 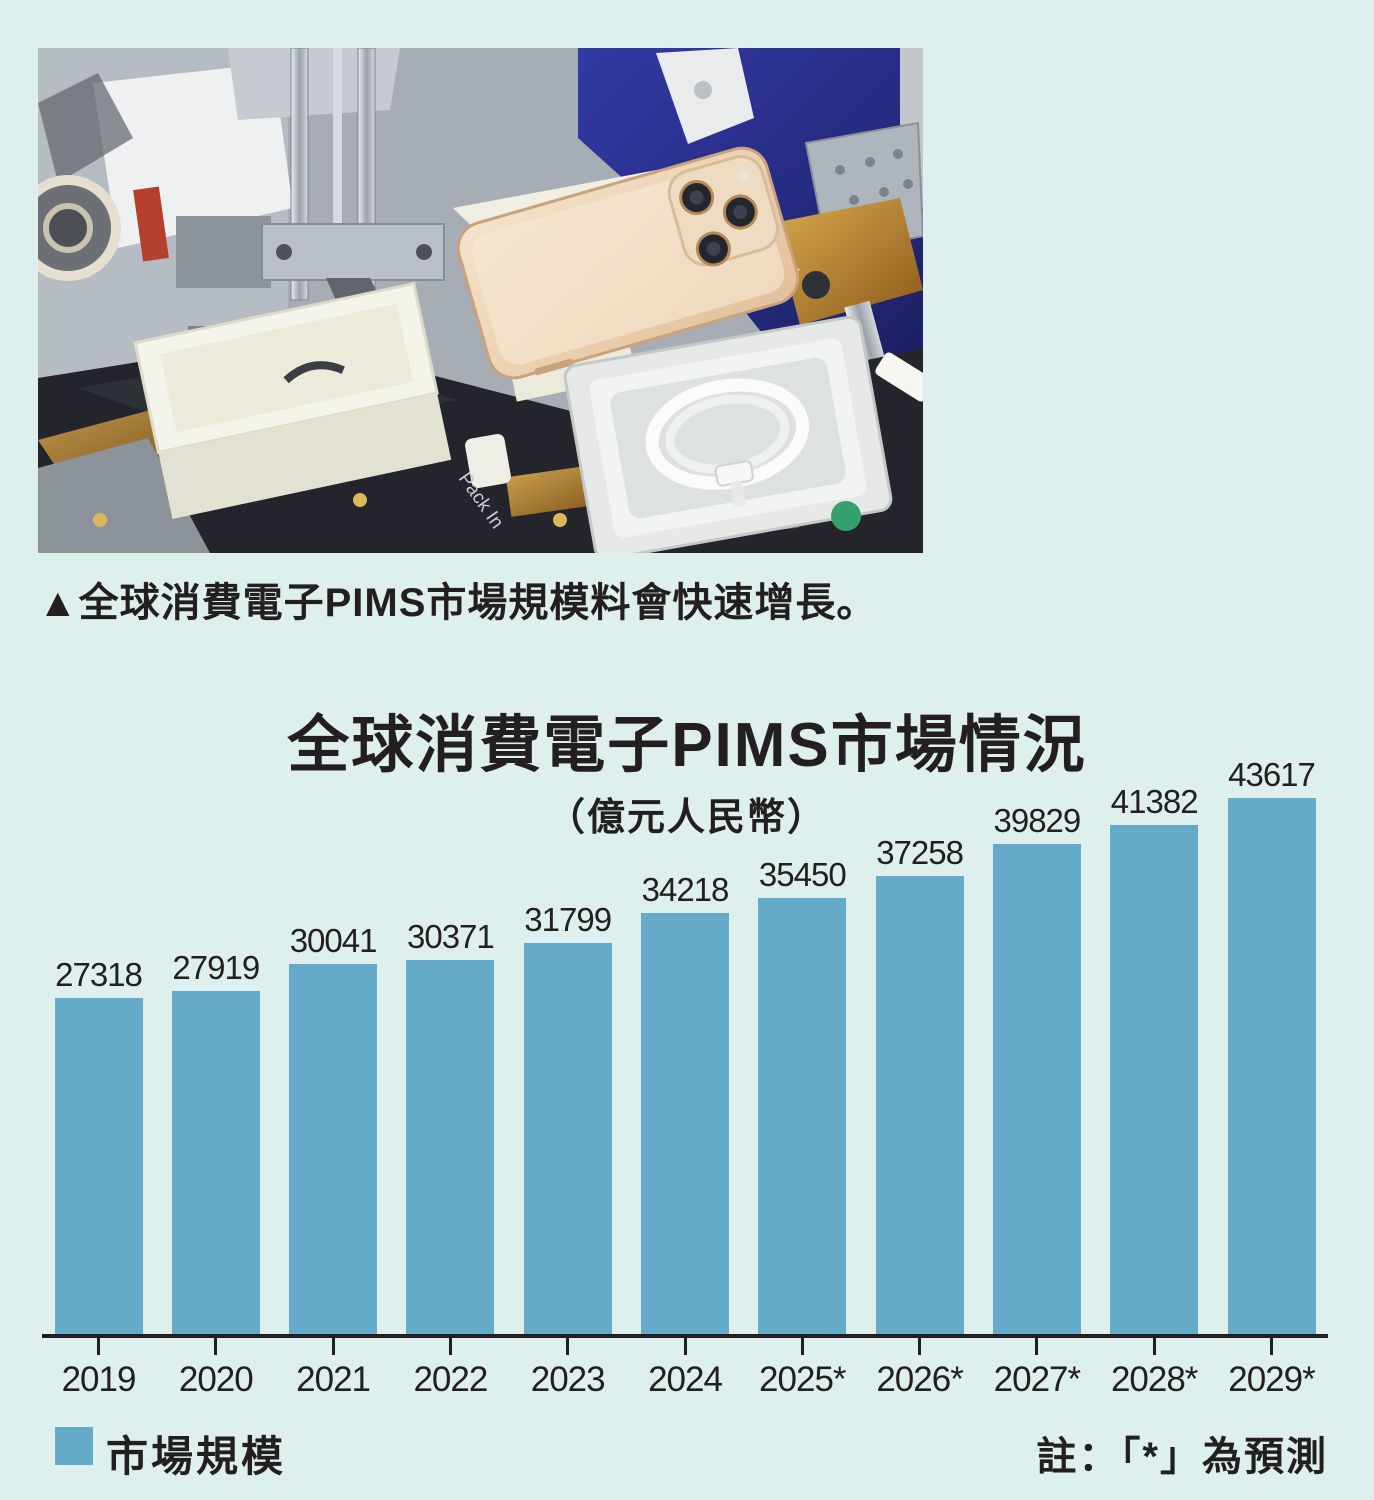 I want to click on chart-subtitle: （億元人民幣）, so click(x=686, y=818).